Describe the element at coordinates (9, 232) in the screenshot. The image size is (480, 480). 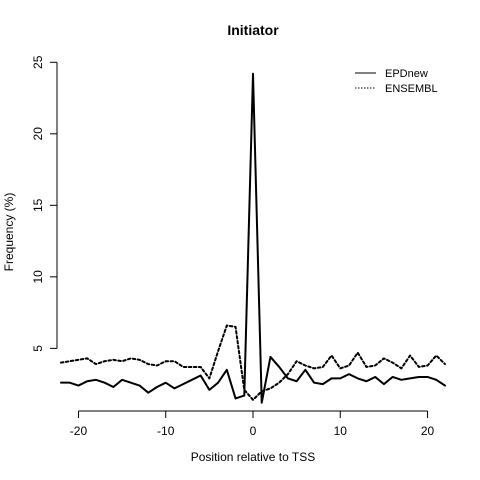
I see `y-axis-label: Frequency (%)` at that location.